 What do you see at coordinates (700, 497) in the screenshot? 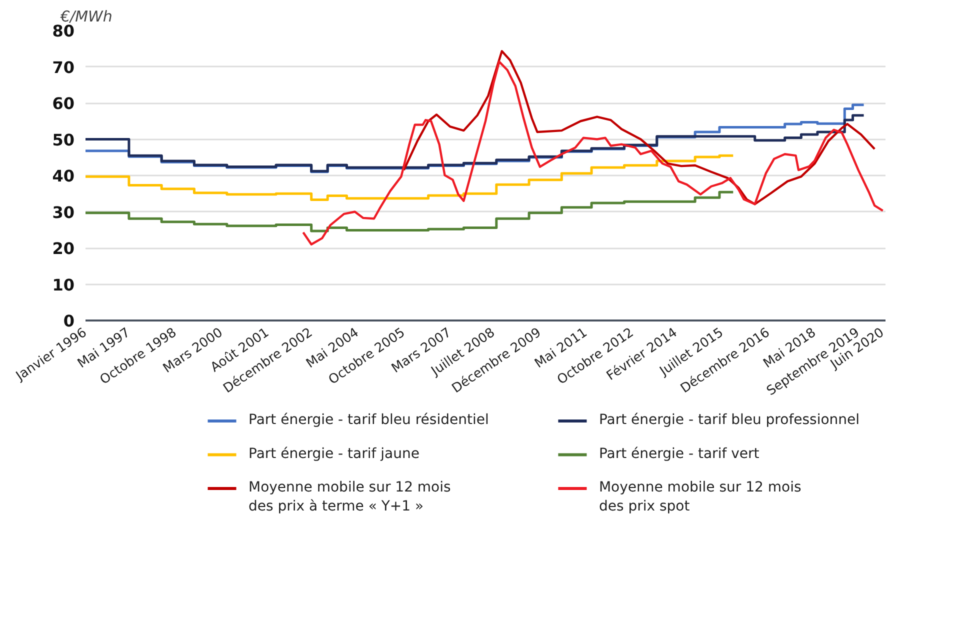
I see `legend-label: Moyenne mobile sur 12 mois des prix spot` at bounding box center [700, 497].